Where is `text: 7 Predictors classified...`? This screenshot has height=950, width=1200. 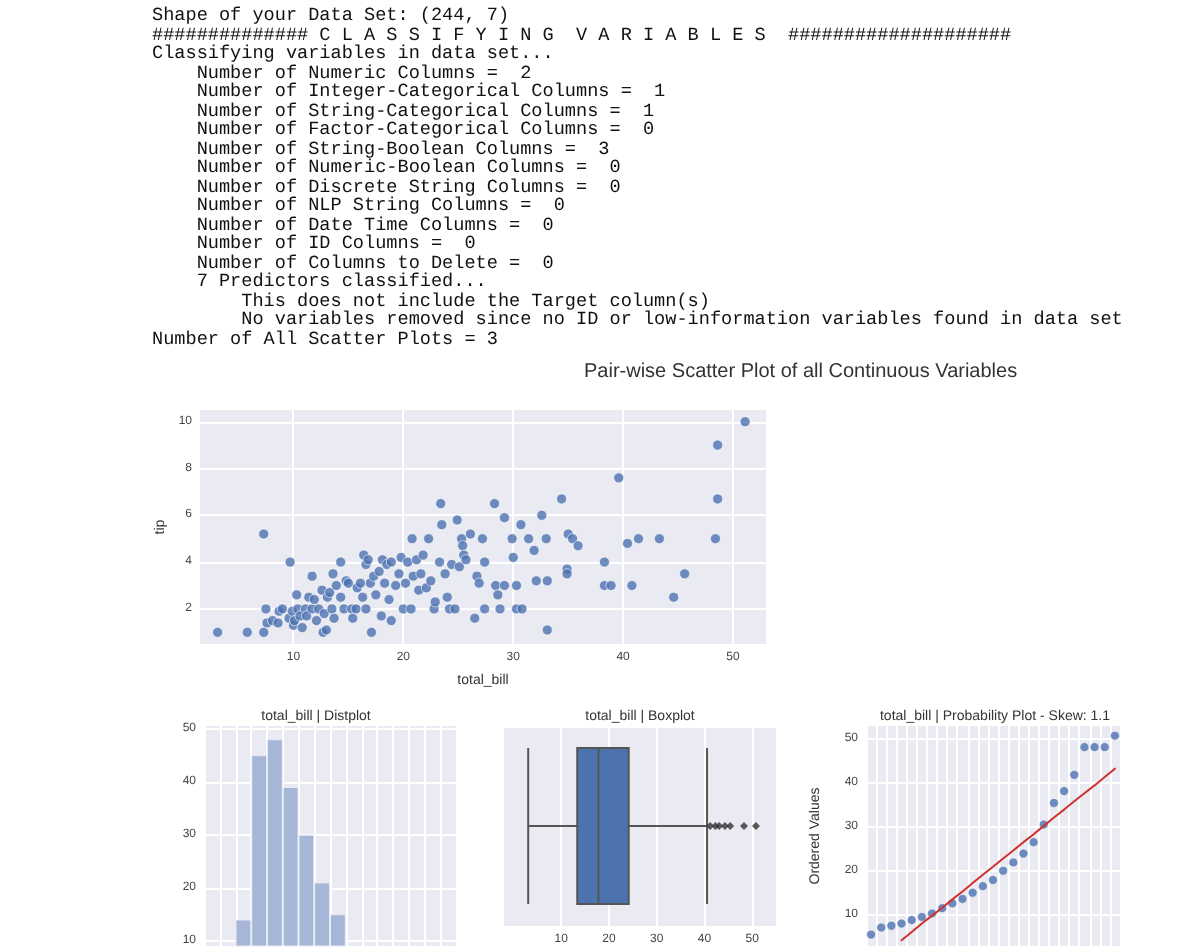
text: 7 Predictors classified... is located at coordinates (341, 281).